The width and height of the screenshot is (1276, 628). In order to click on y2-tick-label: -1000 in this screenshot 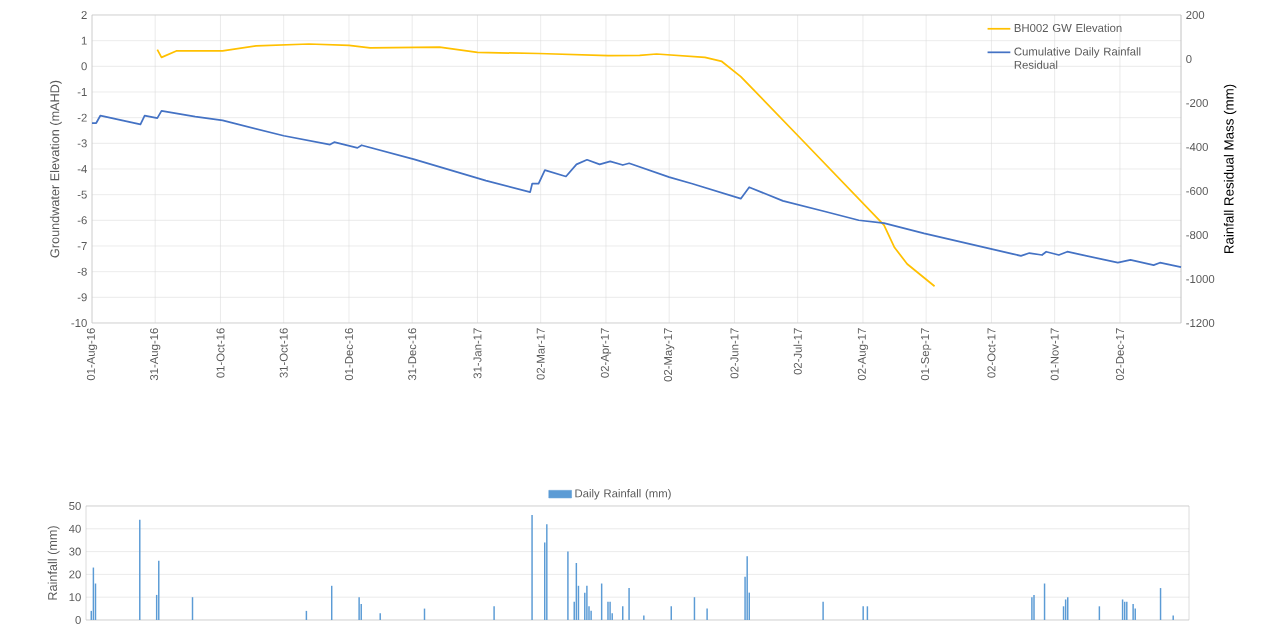, I will do `click(1200, 278)`.